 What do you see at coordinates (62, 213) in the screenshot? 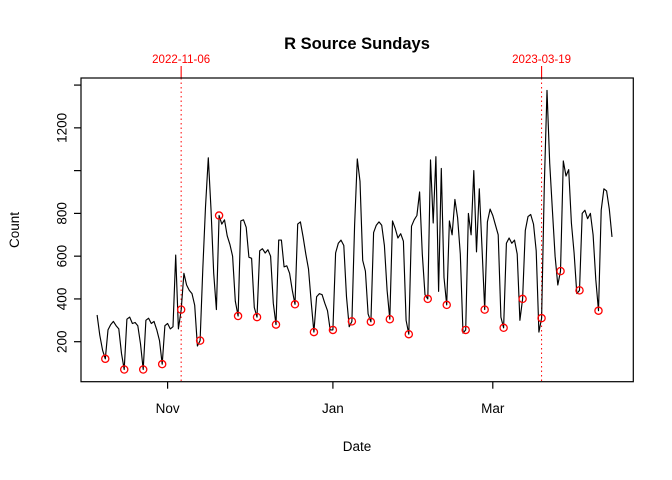
I see `y-tick-label: 800` at bounding box center [62, 213].